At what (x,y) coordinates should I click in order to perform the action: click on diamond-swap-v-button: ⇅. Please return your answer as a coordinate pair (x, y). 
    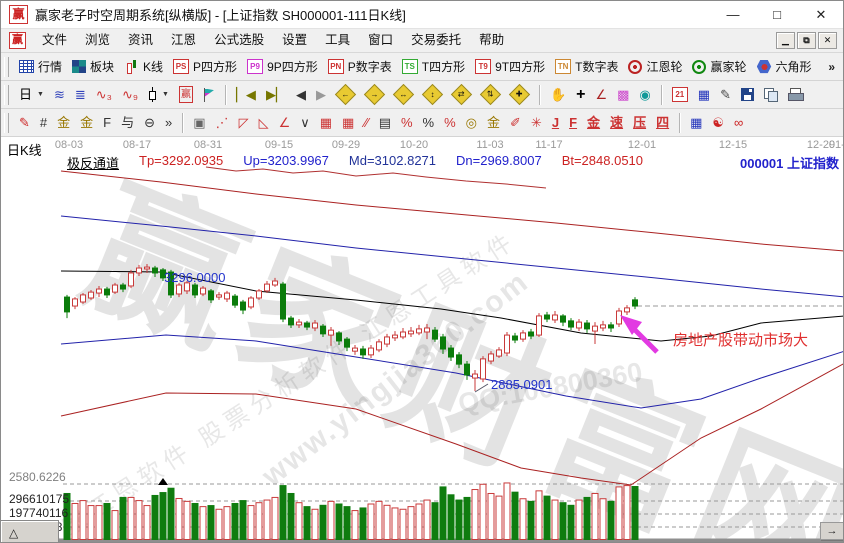
    Looking at the image, I should click on (490, 94).